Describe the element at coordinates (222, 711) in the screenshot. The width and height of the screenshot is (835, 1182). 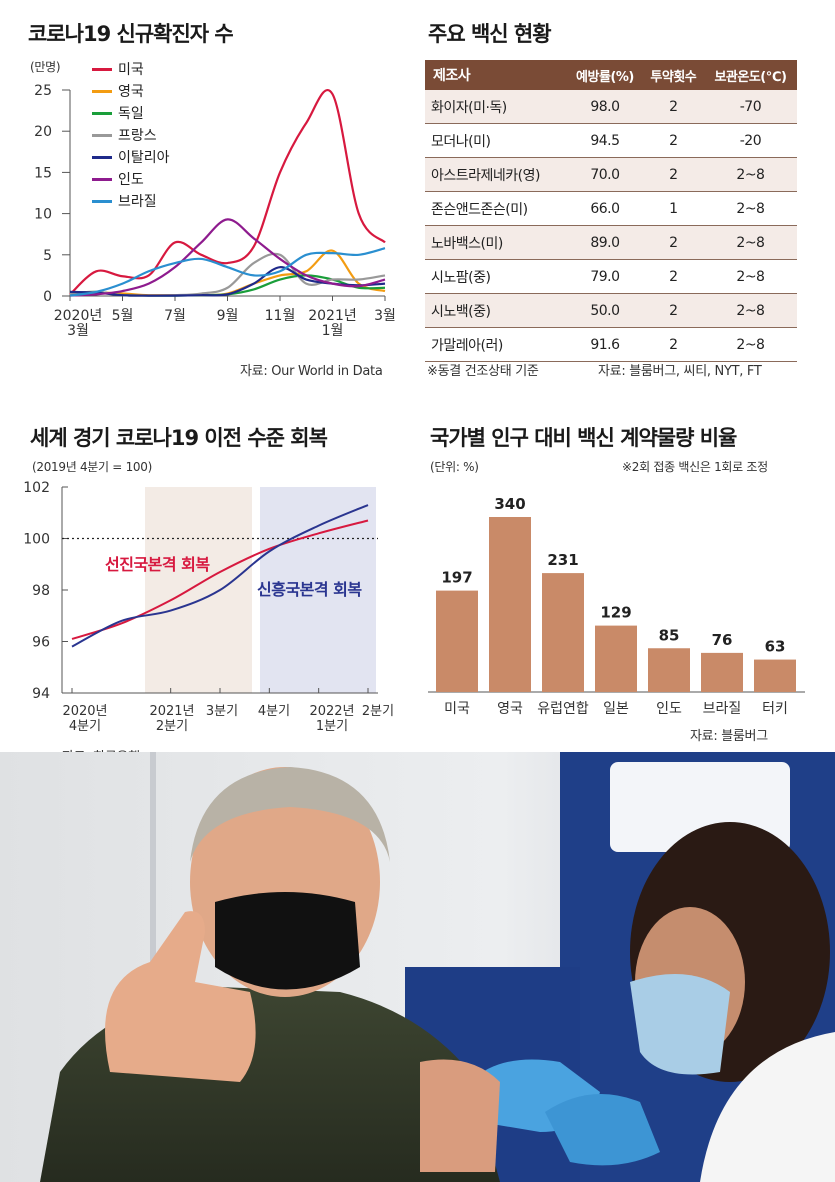
I see `econ-x-tick: 3분기` at that location.